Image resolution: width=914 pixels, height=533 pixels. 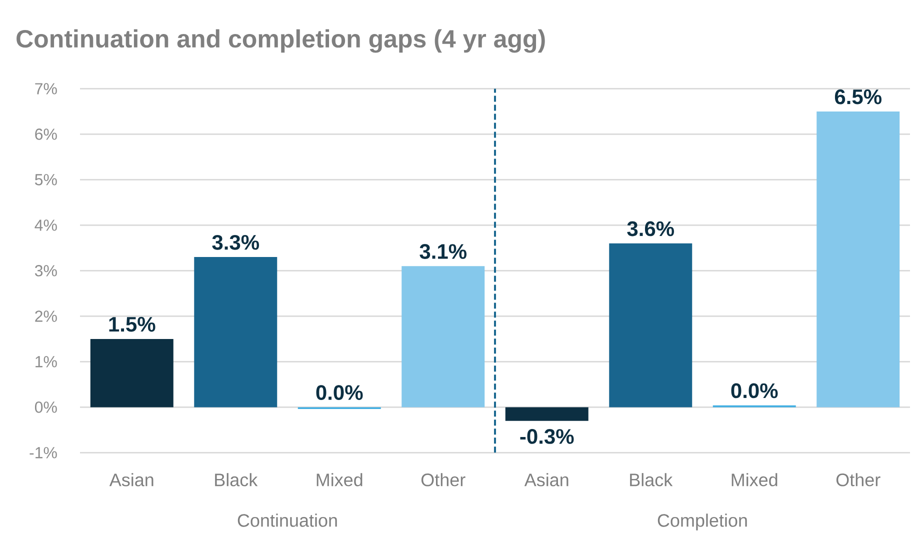 What do you see at coordinates (547, 436) in the screenshot?
I see `data-label: -0.3%` at bounding box center [547, 436].